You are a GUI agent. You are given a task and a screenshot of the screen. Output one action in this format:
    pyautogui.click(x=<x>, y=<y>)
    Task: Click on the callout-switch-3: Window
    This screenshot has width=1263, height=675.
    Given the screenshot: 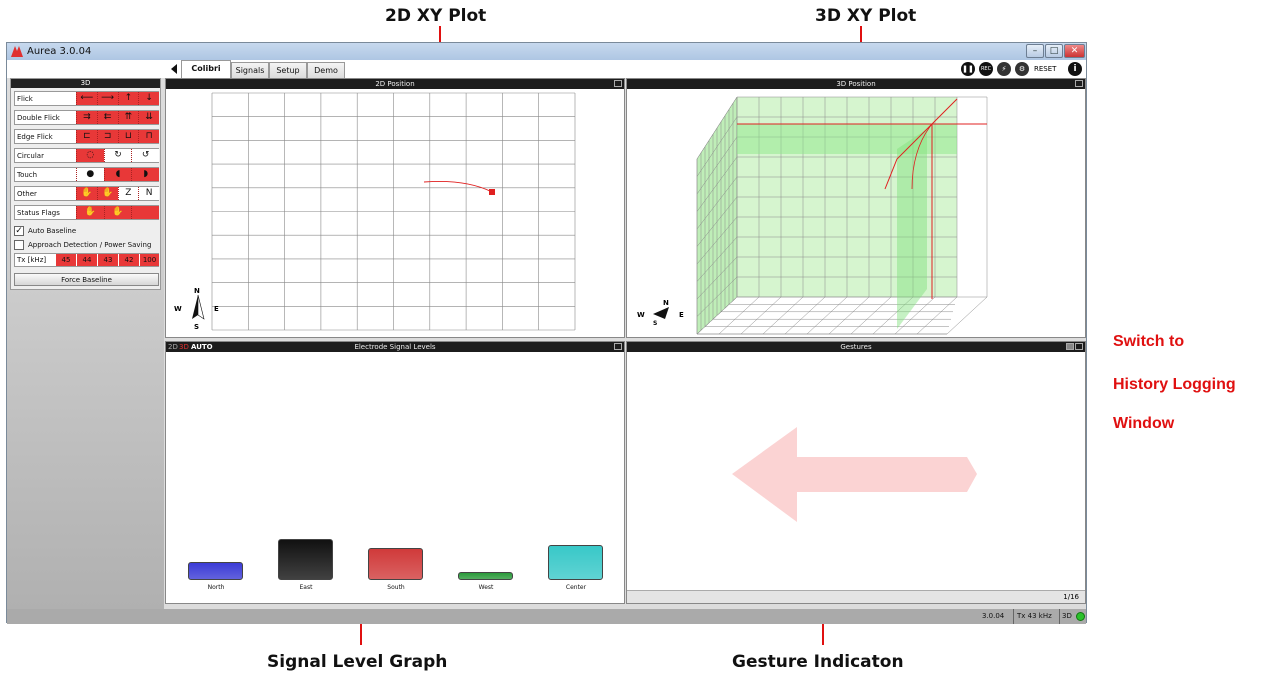 What is the action you would take?
    pyautogui.click(x=1144, y=423)
    